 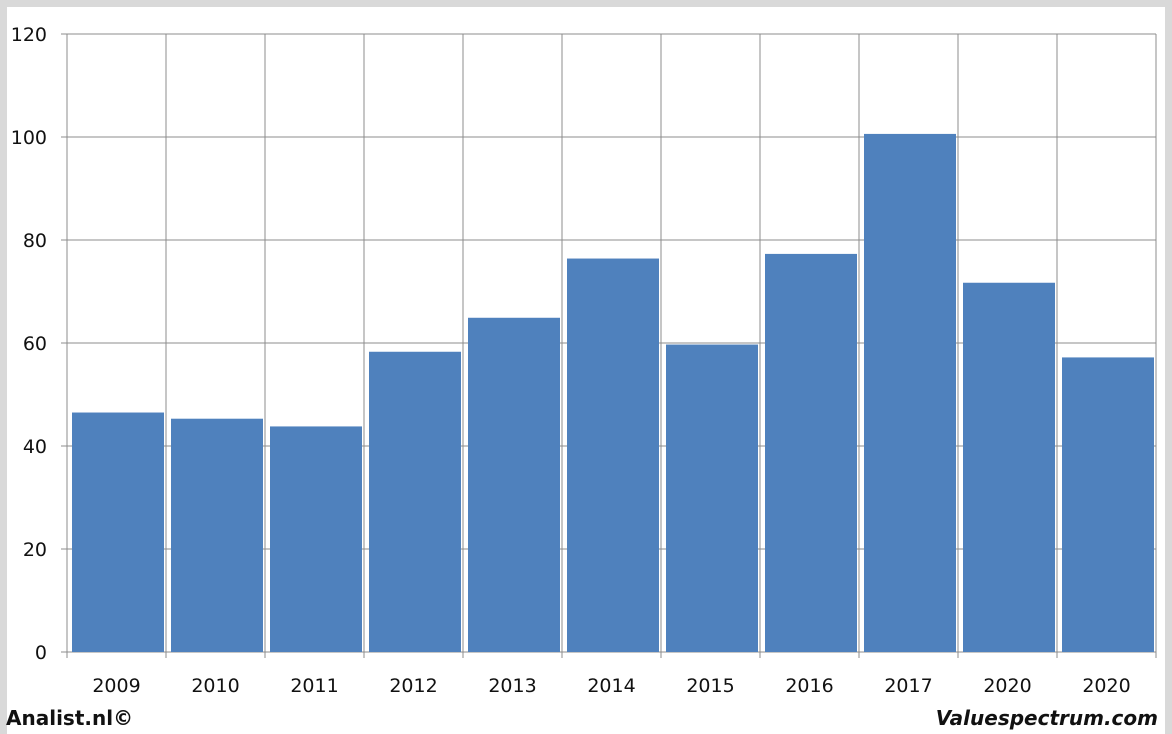 I want to click on x-tick-label: 2016, so click(x=809, y=686).